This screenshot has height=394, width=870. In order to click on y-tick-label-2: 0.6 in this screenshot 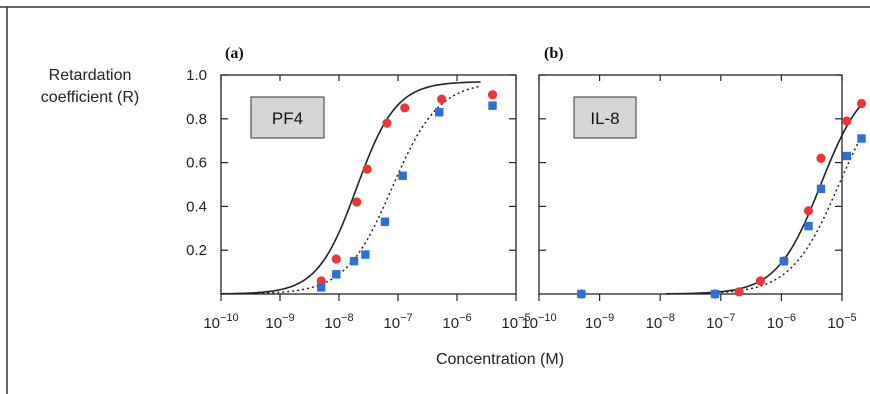, I will do `click(196, 163)`.